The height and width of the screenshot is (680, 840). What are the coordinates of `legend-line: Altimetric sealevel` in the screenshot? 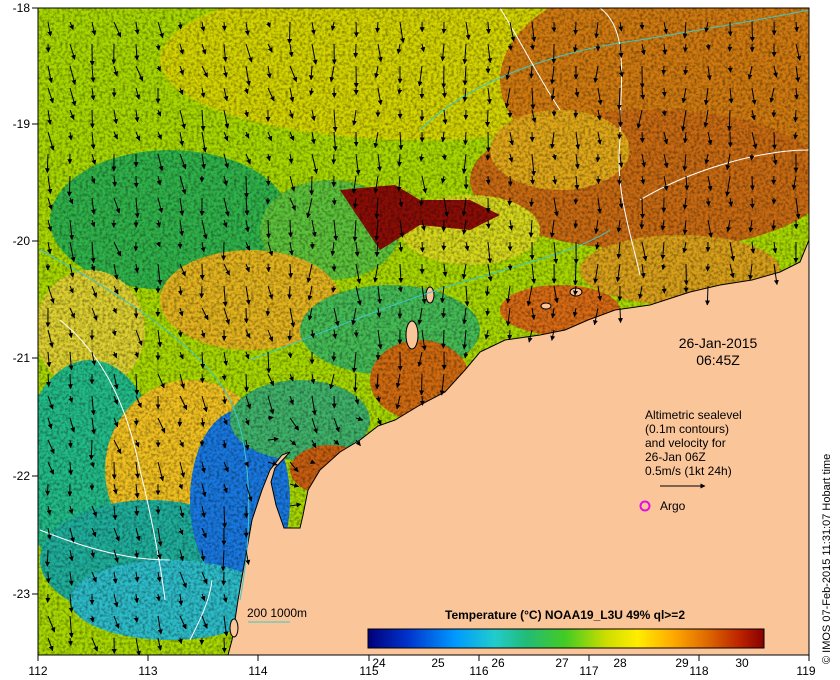 It's located at (693, 415).